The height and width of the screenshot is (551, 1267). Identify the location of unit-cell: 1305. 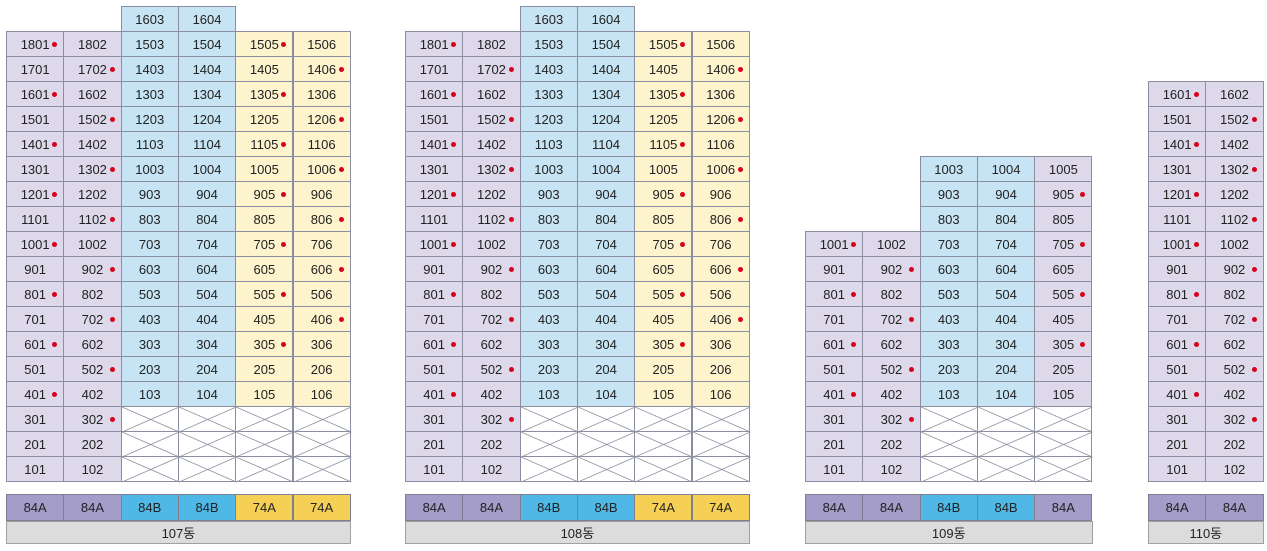
(264, 94).